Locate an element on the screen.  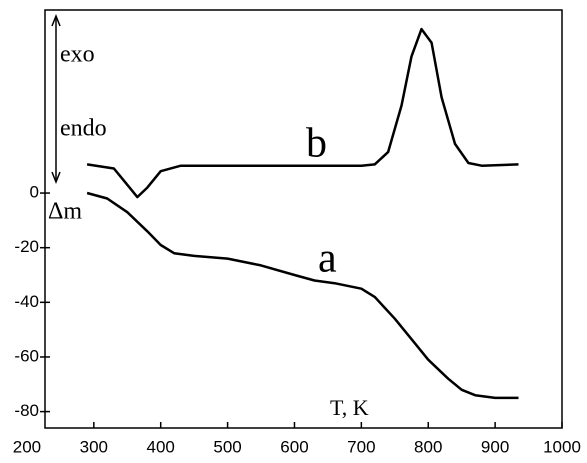
annotation: T, K is located at coordinates (349, 407).